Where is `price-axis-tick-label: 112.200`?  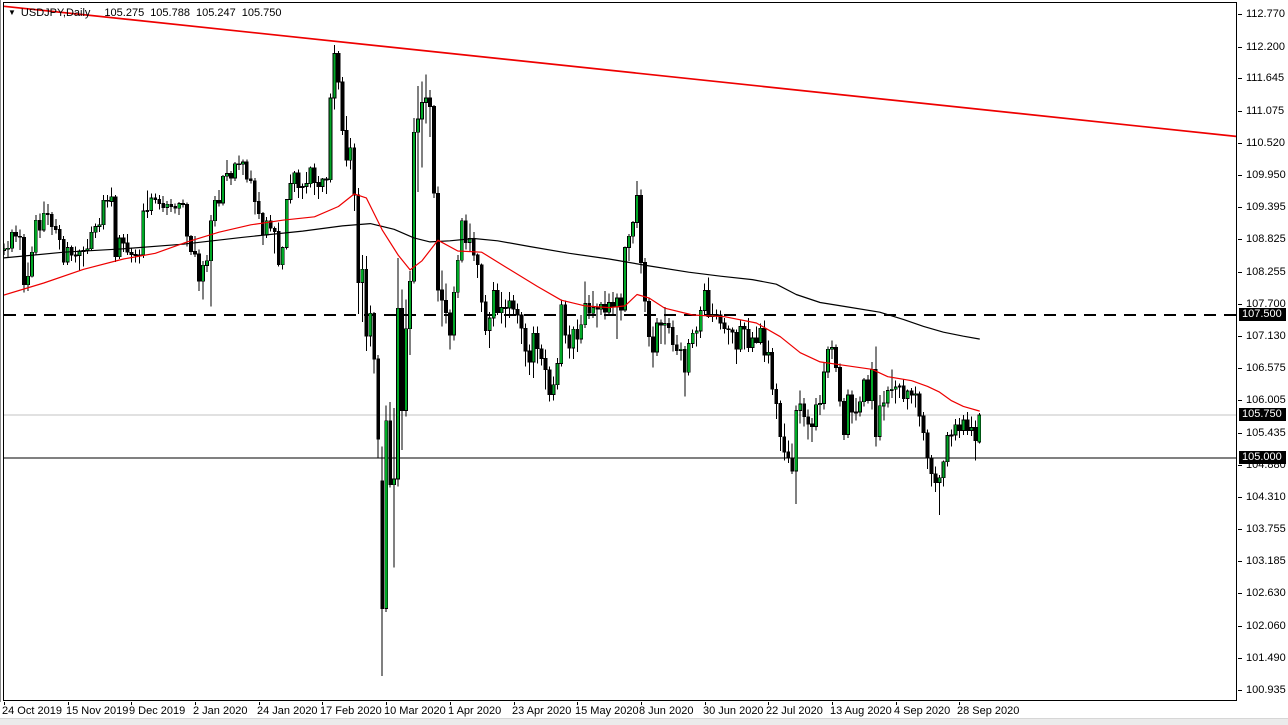
price-axis-tick-label: 112.200 is located at coordinates (1265, 47).